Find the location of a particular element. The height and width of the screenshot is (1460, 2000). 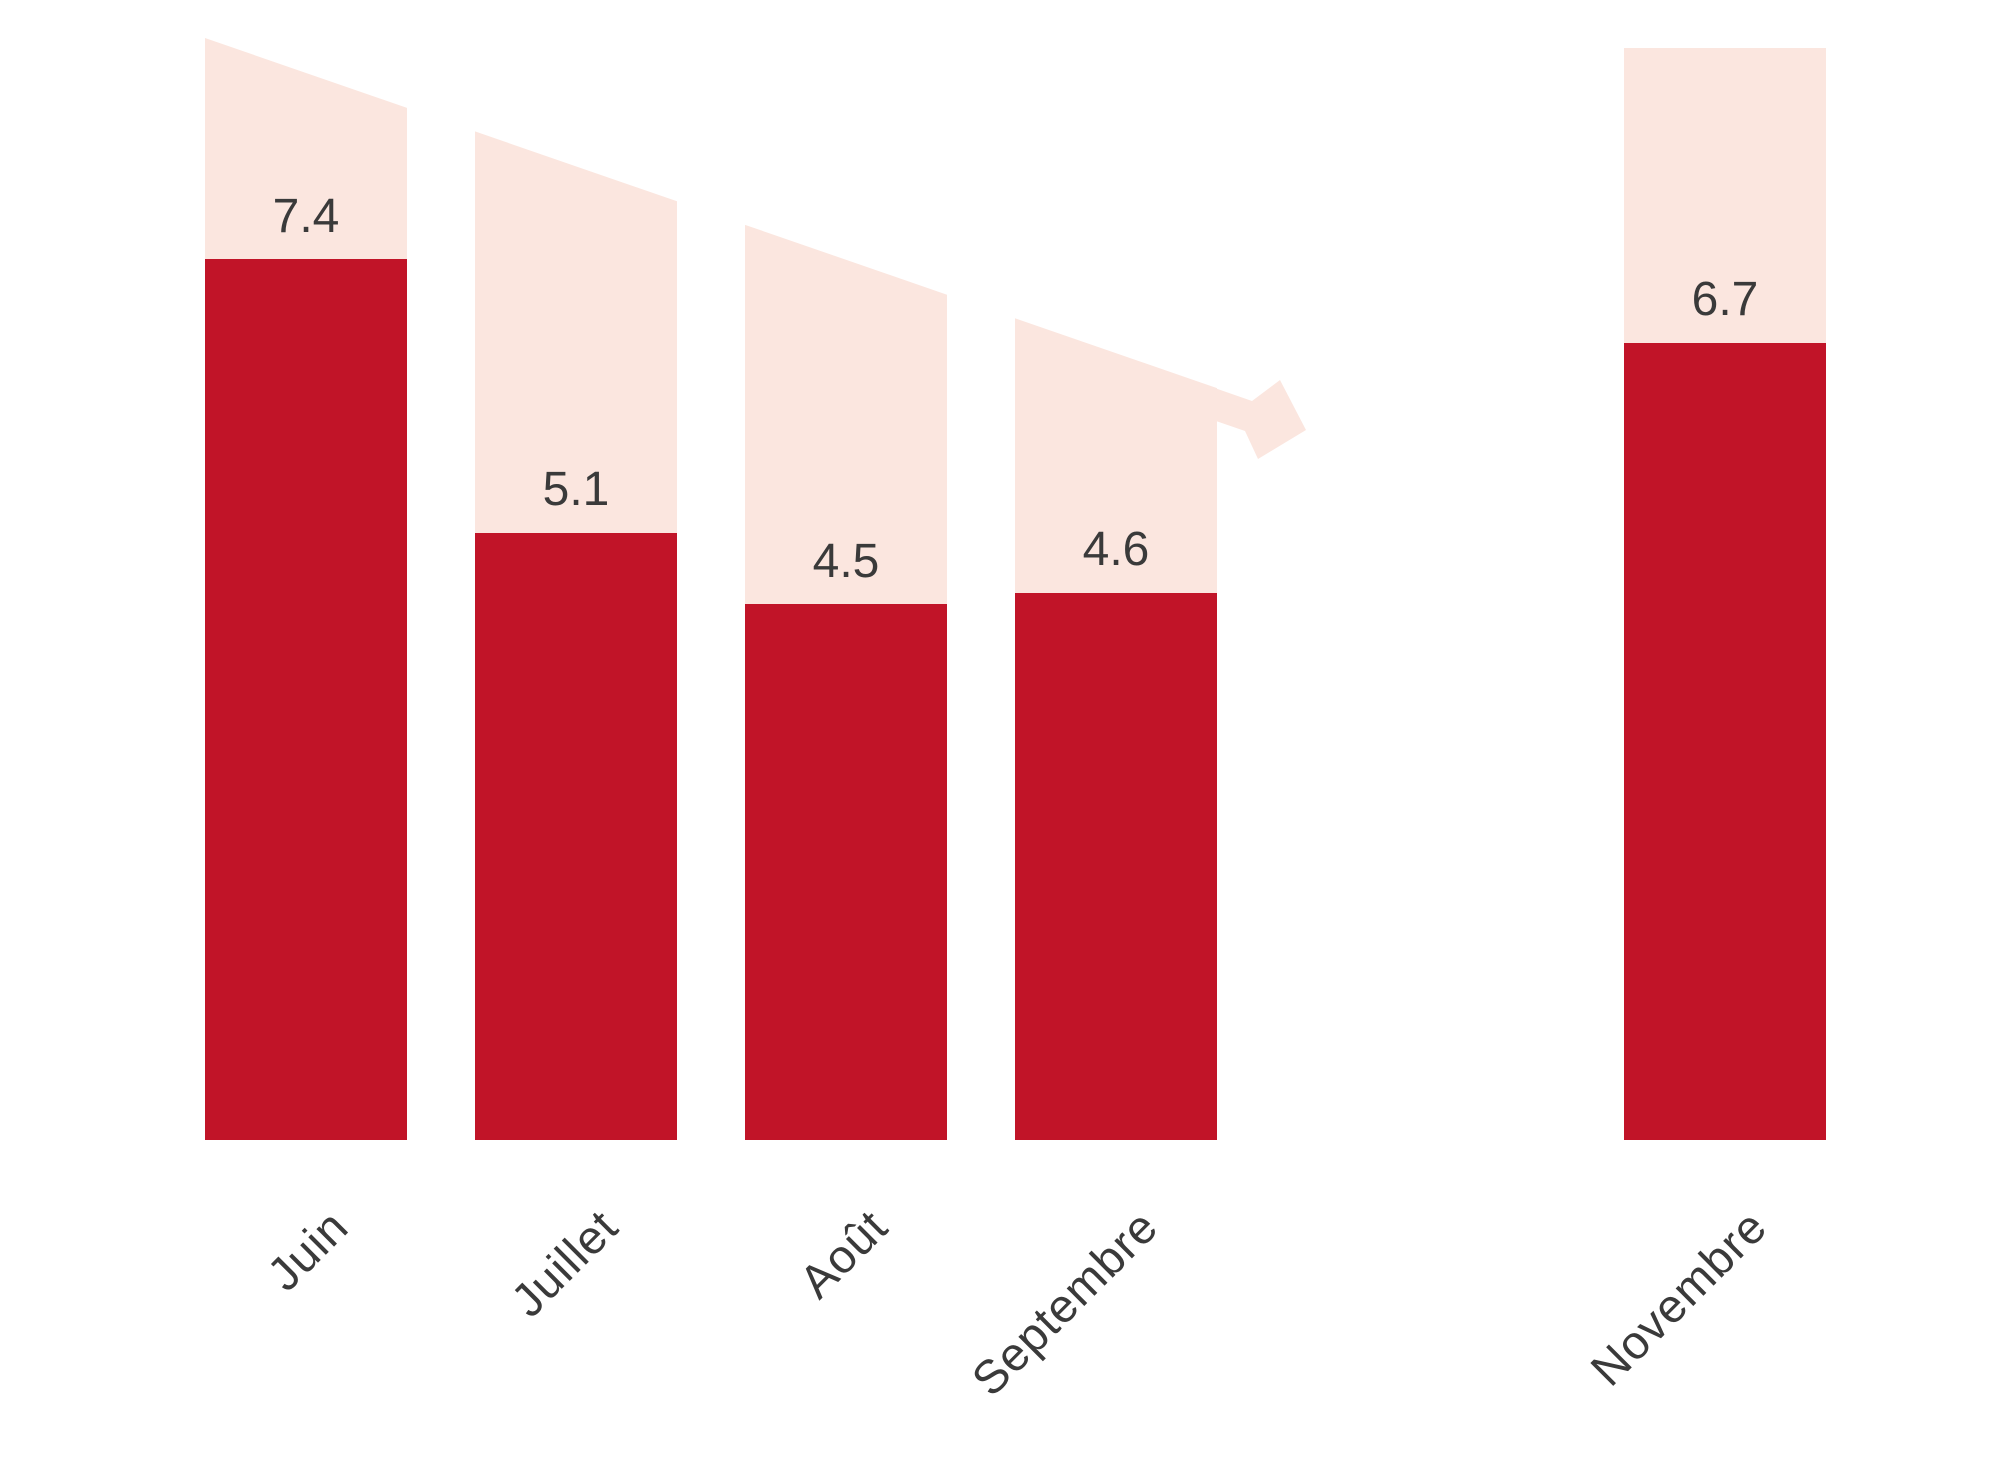

bar-column-septembre: 4.6 is located at coordinates (1116, 729).